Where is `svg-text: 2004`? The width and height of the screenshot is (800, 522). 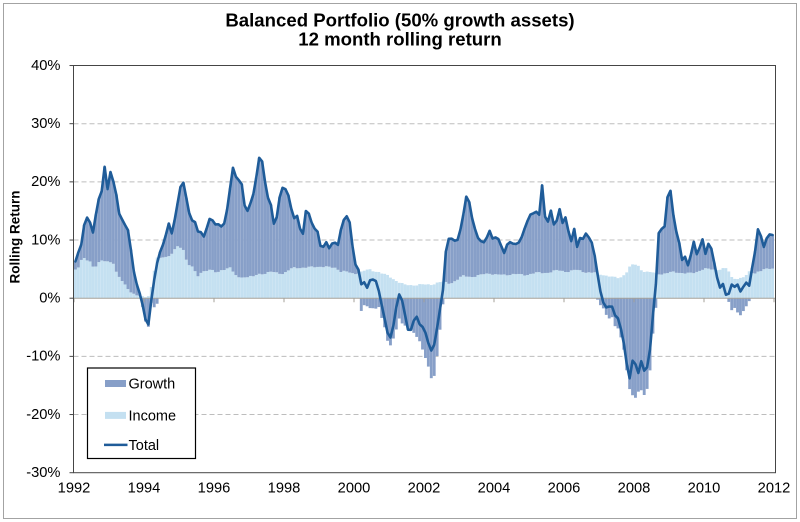 svg-text: 2004 is located at coordinates (494, 489).